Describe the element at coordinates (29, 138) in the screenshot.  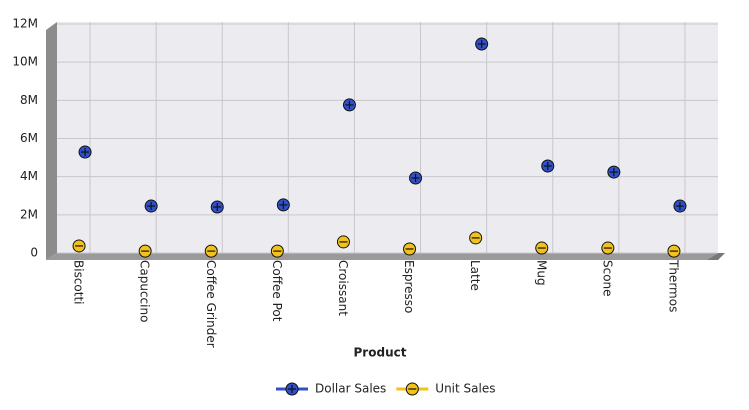
I see `y-tick-label: 6M` at that location.